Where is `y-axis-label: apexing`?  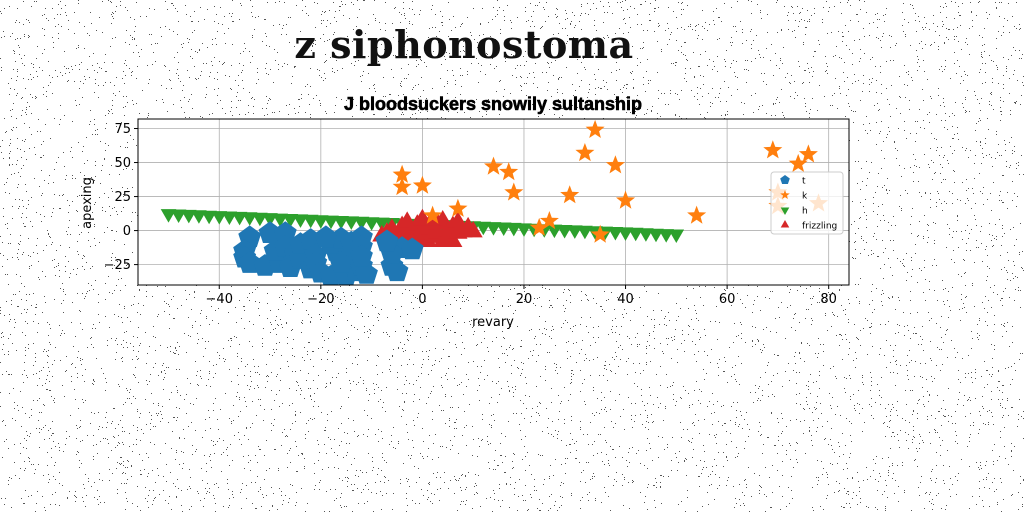
y-axis-label: apexing is located at coordinates (87, 203).